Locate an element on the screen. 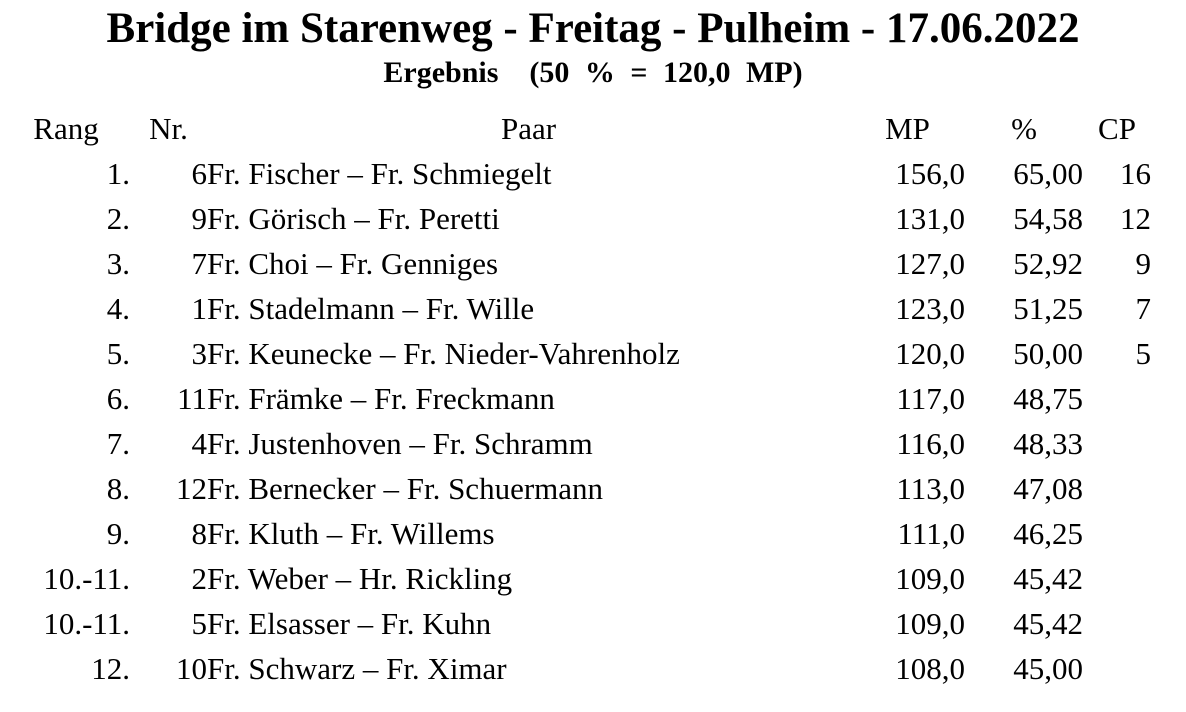 The image size is (1186, 712). percent-cell: 65,00 is located at coordinates (1048, 173).